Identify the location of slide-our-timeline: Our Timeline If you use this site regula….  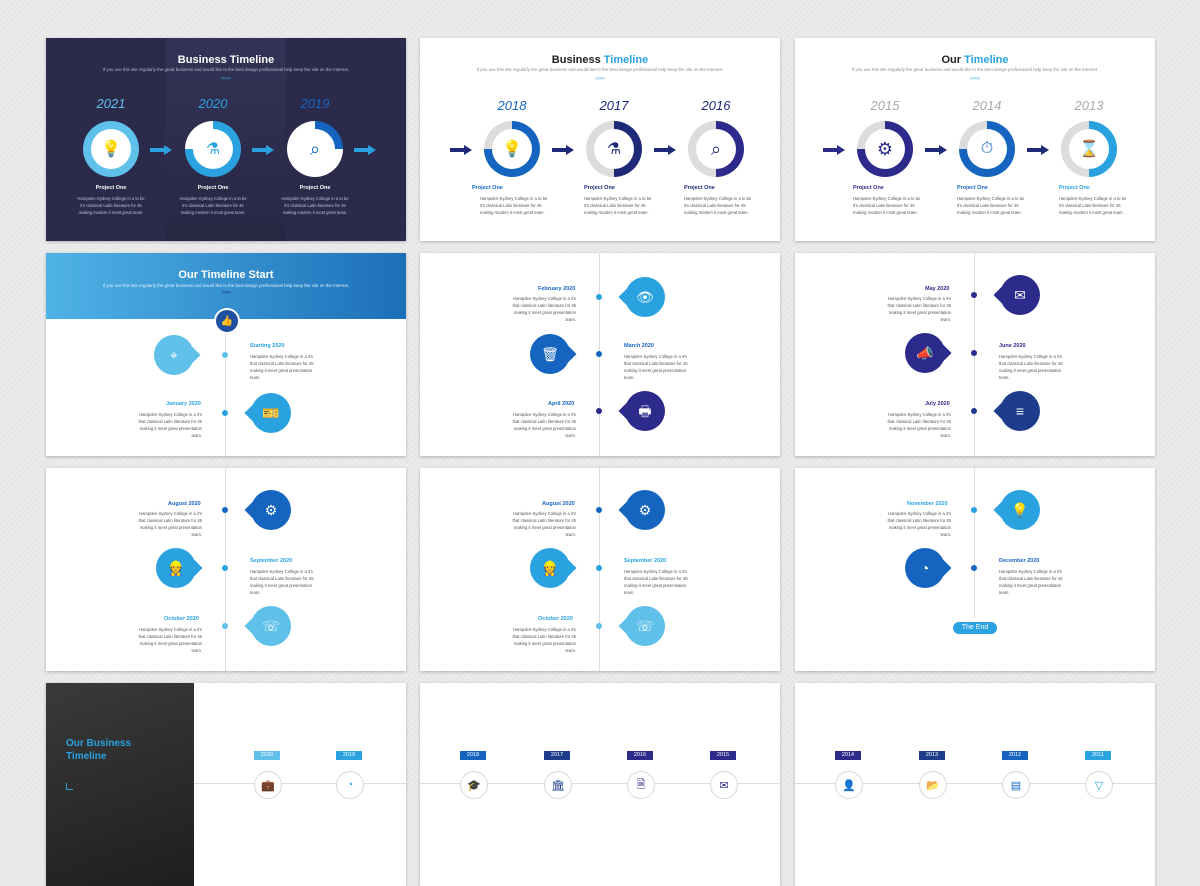
(975, 139).